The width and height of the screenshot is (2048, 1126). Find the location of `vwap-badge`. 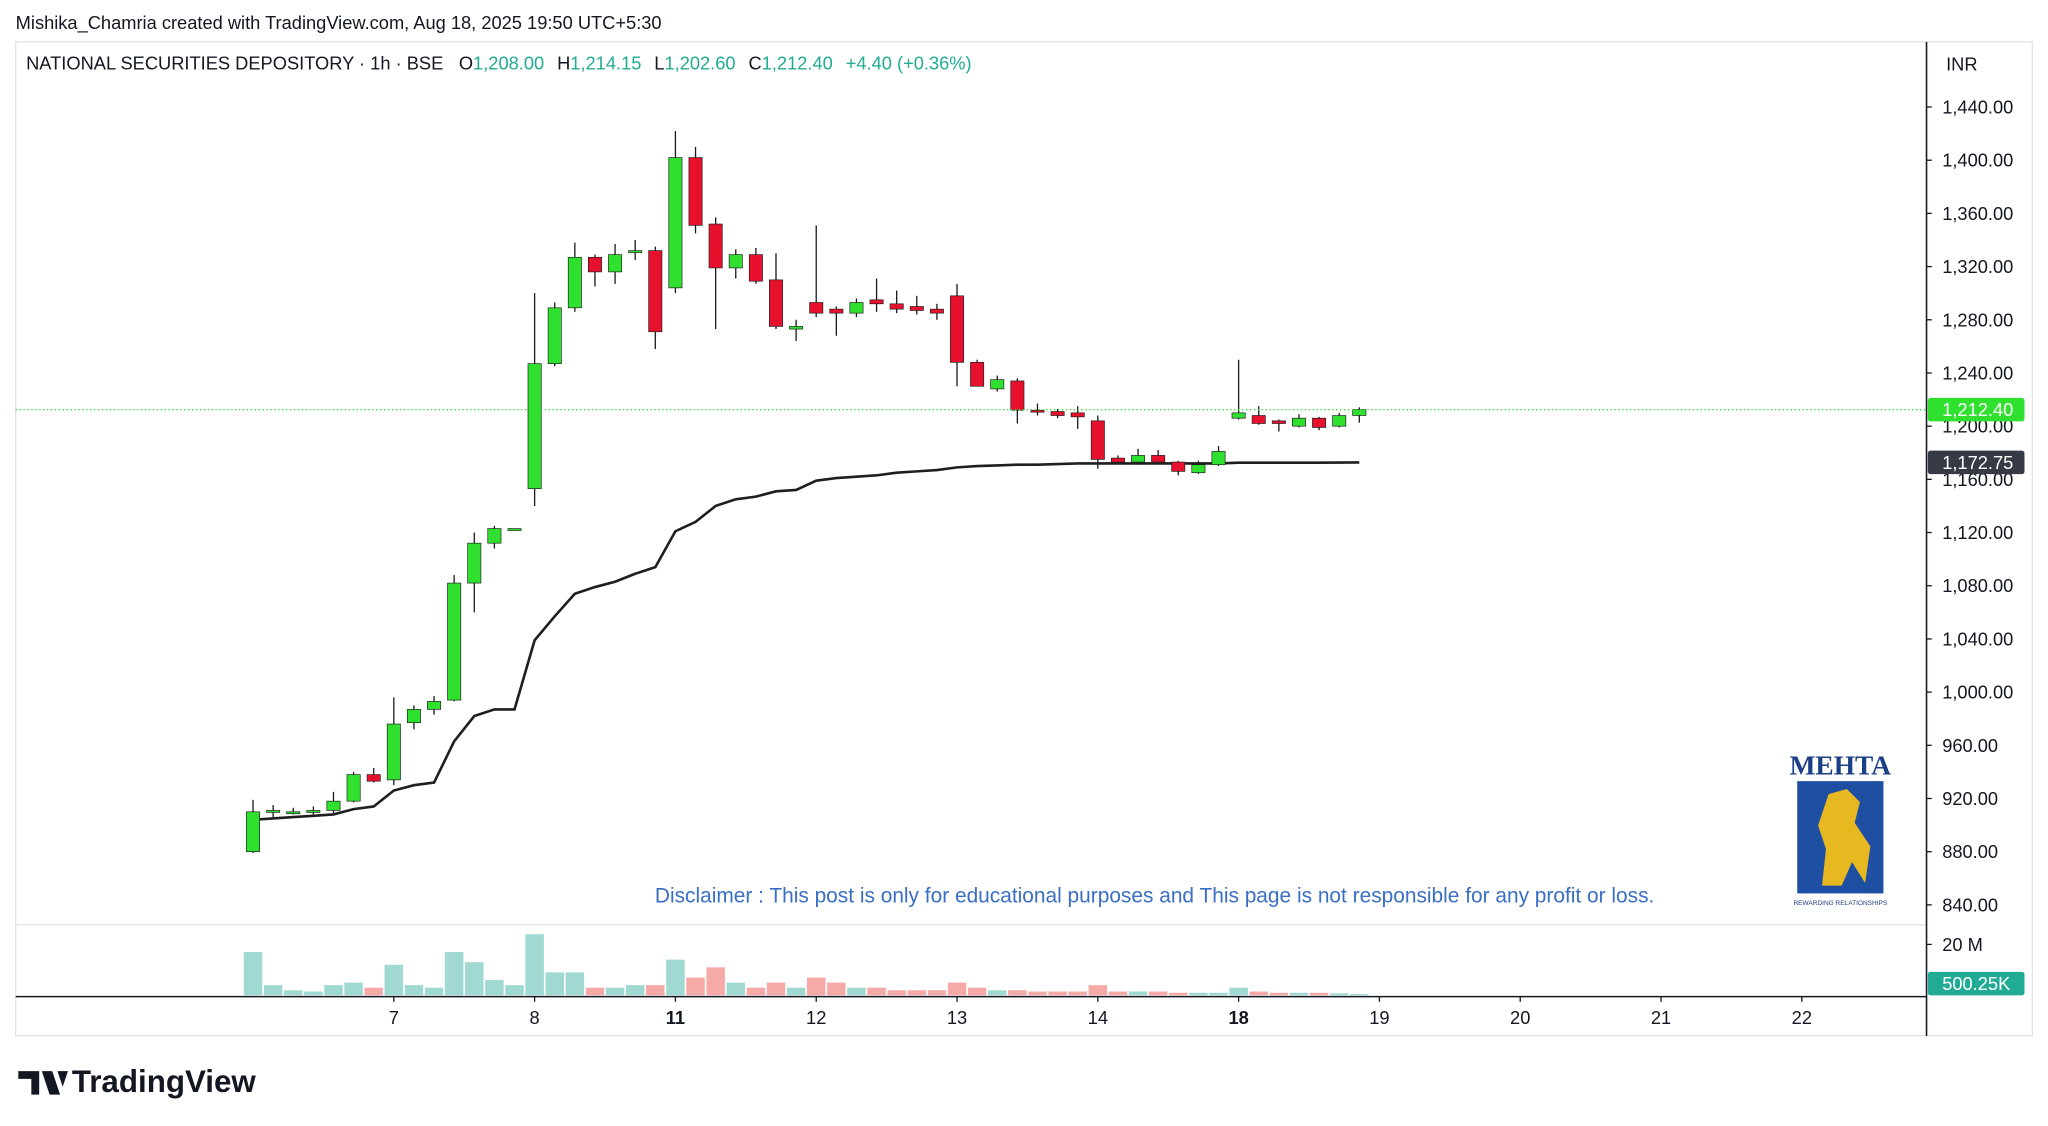

vwap-badge is located at coordinates (1976, 462).